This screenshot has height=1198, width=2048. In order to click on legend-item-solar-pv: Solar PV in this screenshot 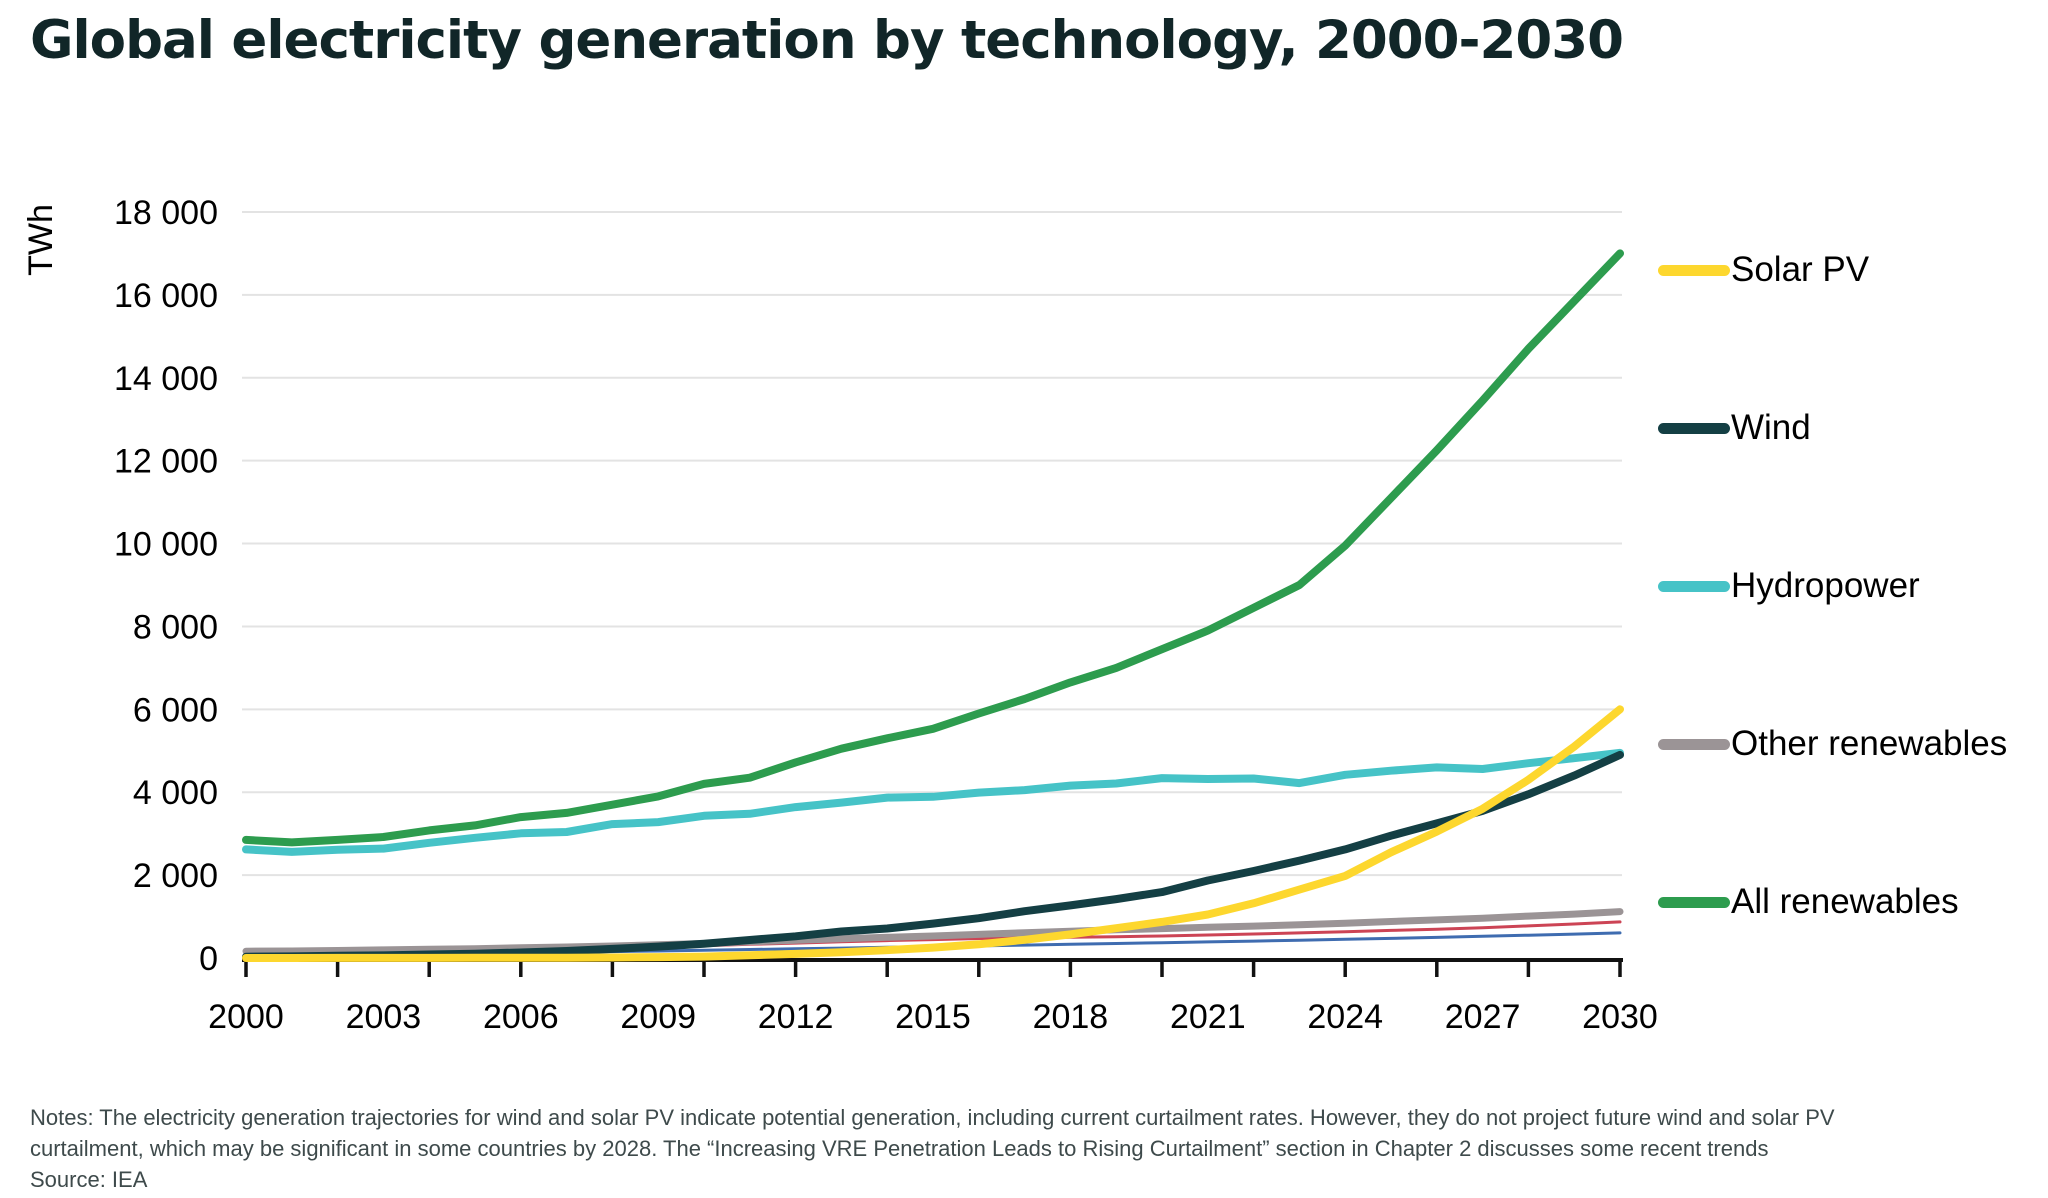, I will do `click(1848, 270)`.